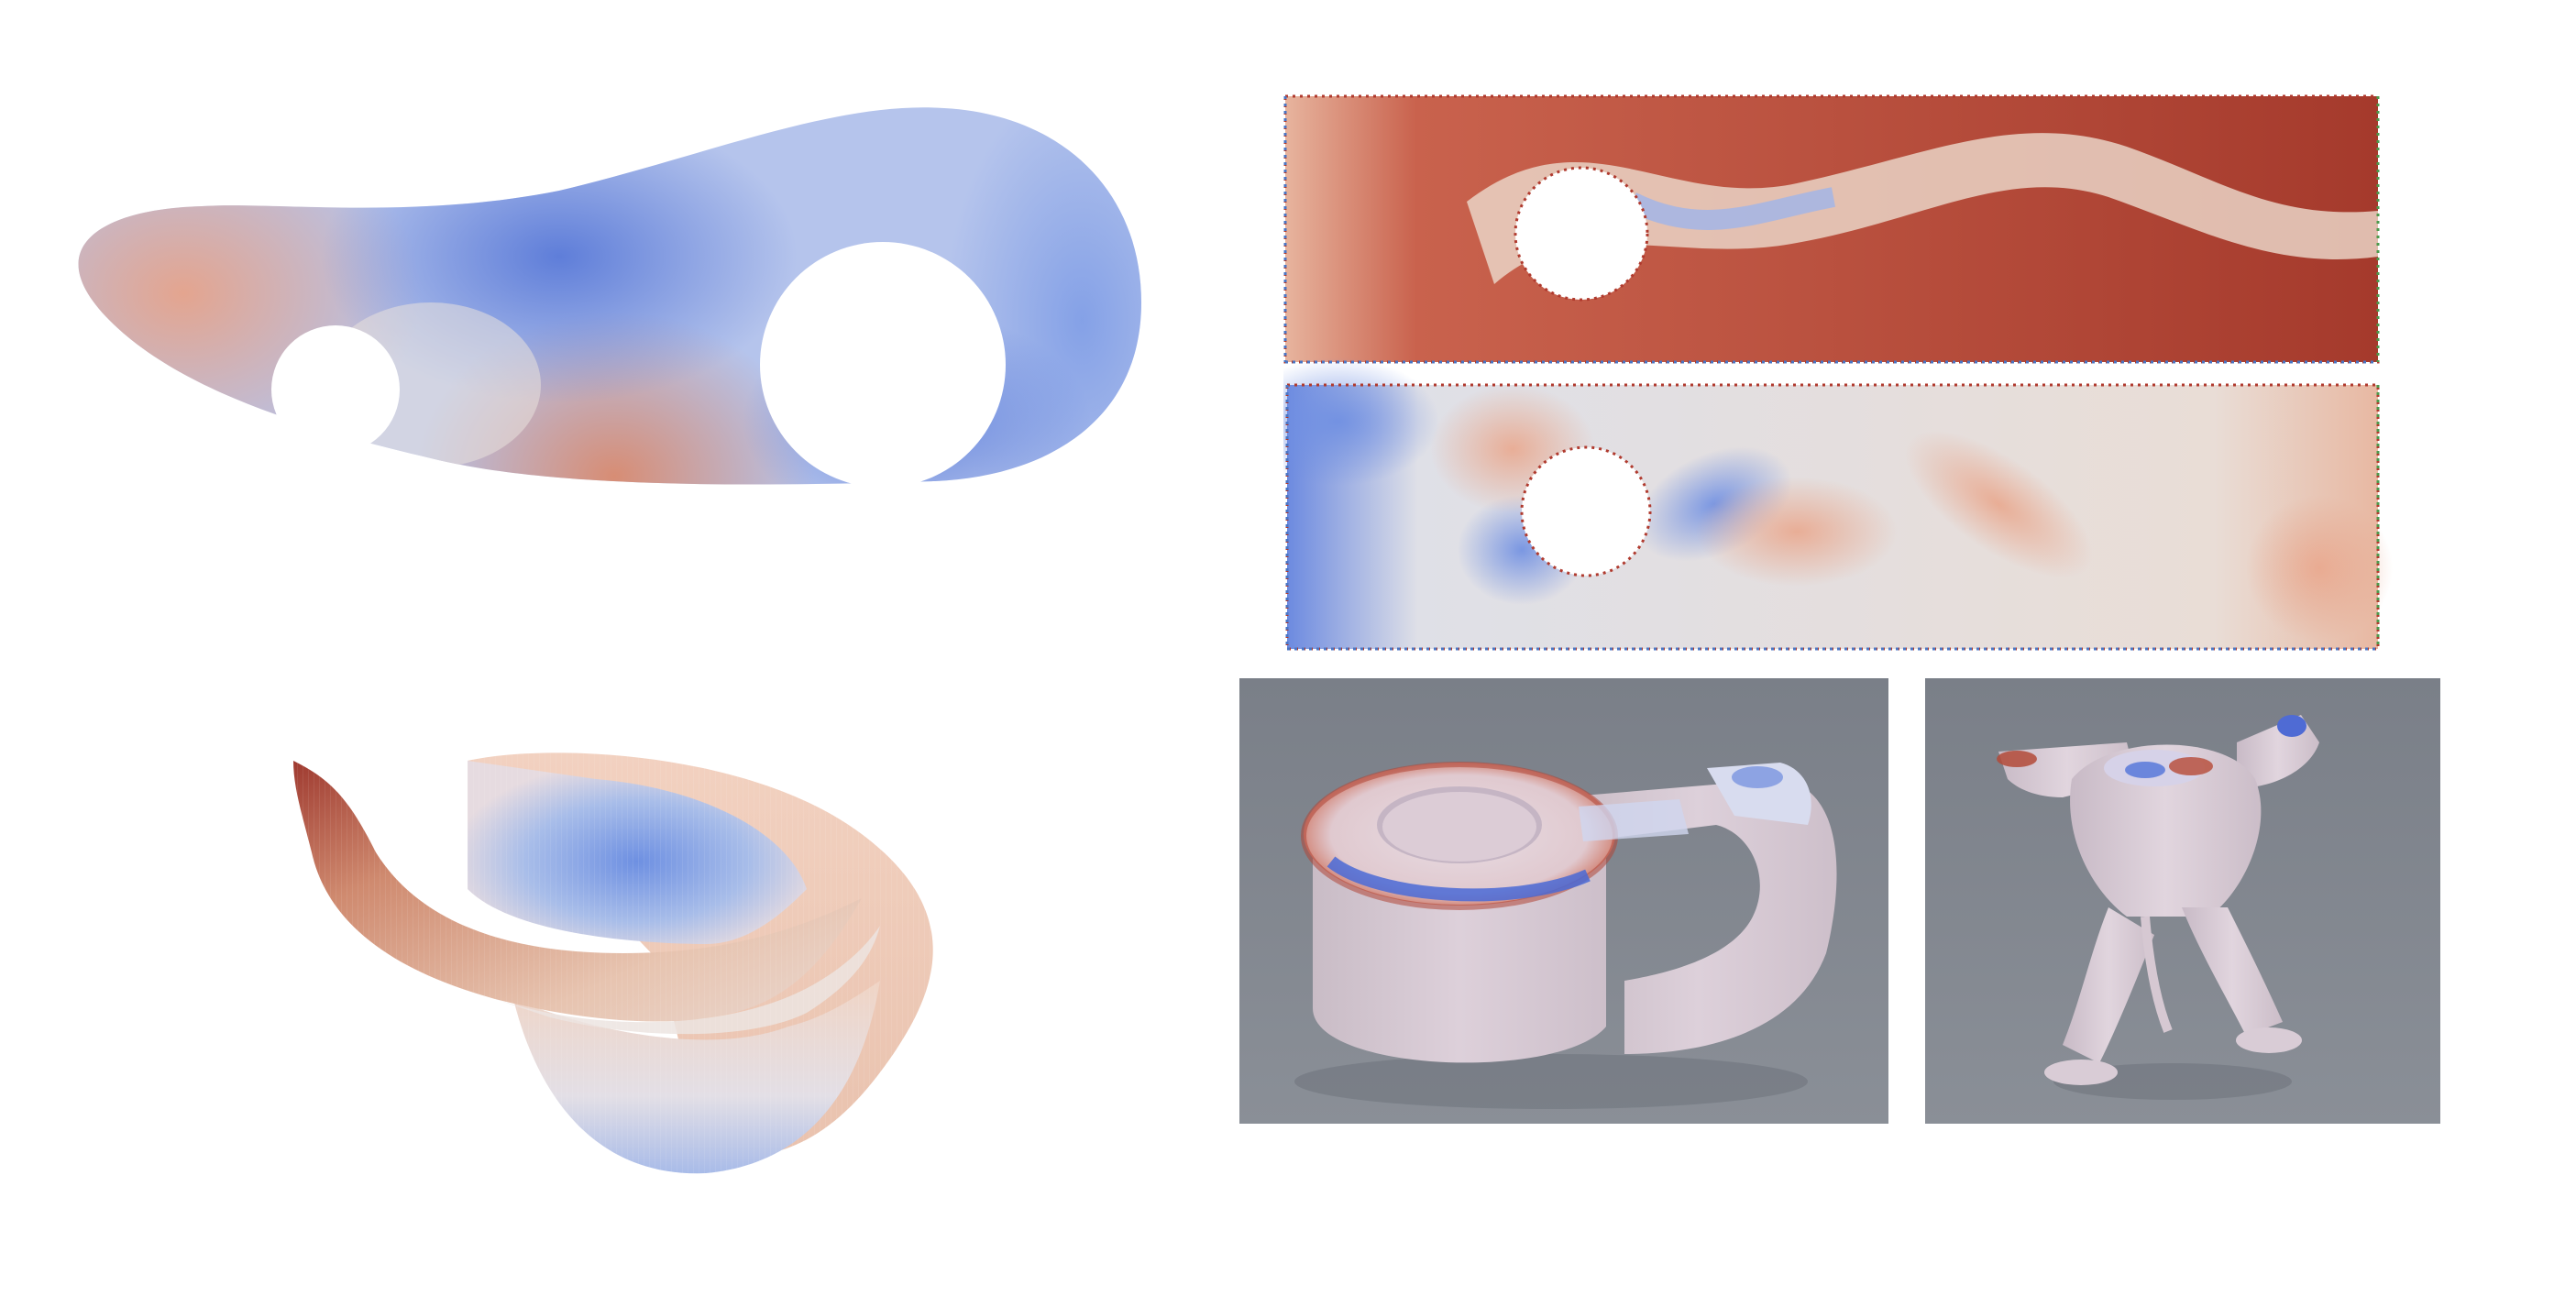 The height and width of the screenshot is (1296, 2576). Describe the element at coordinates (1581, 234) in the screenshot. I see `cylinder-top` at that location.